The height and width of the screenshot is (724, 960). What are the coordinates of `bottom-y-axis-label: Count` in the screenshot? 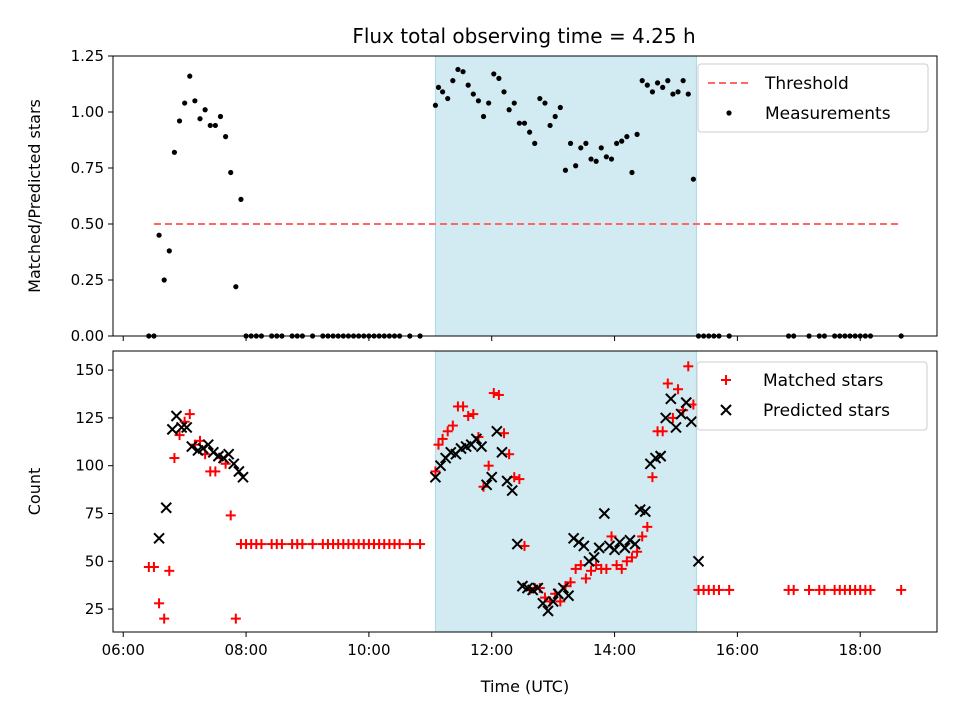 It's located at (34, 492).